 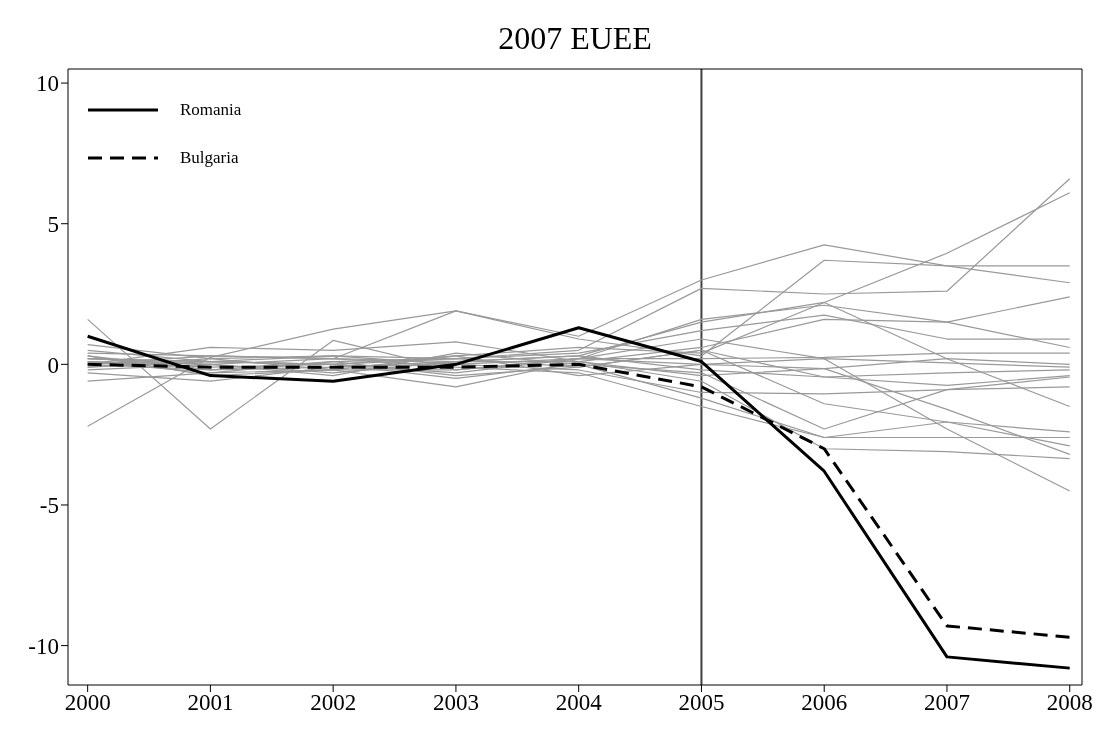 I want to click on x-tick-label: 2000, so click(x=87, y=703).